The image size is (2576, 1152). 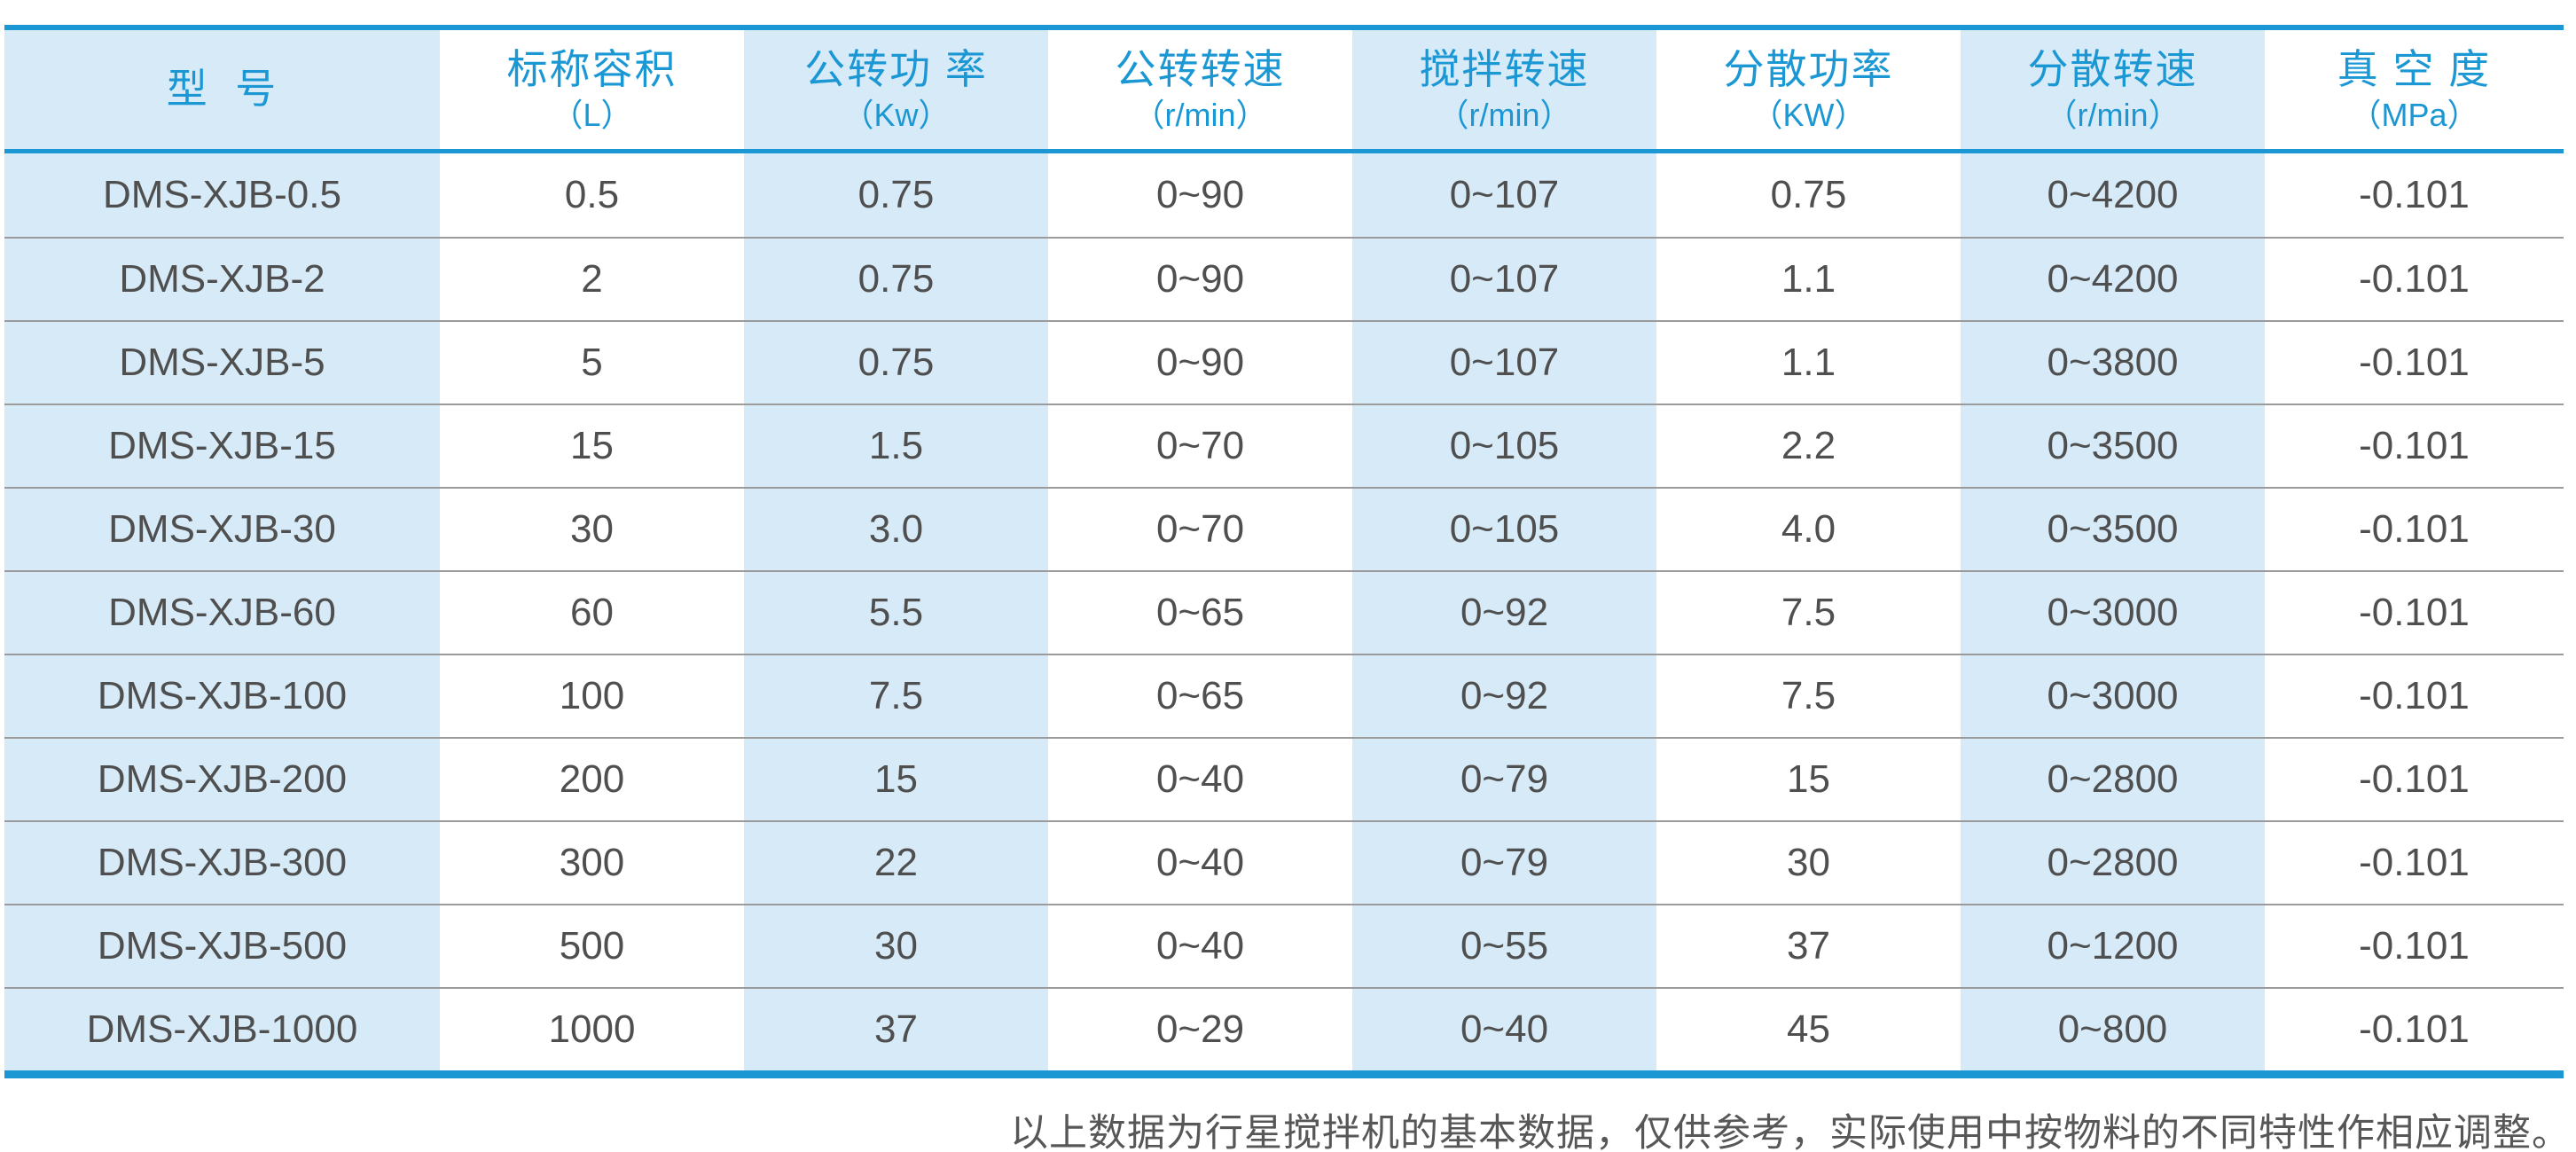 What do you see at coordinates (2414, 115) in the screenshot?
I see `column-unit: （MPa）` at bounding box center [2414, 115].